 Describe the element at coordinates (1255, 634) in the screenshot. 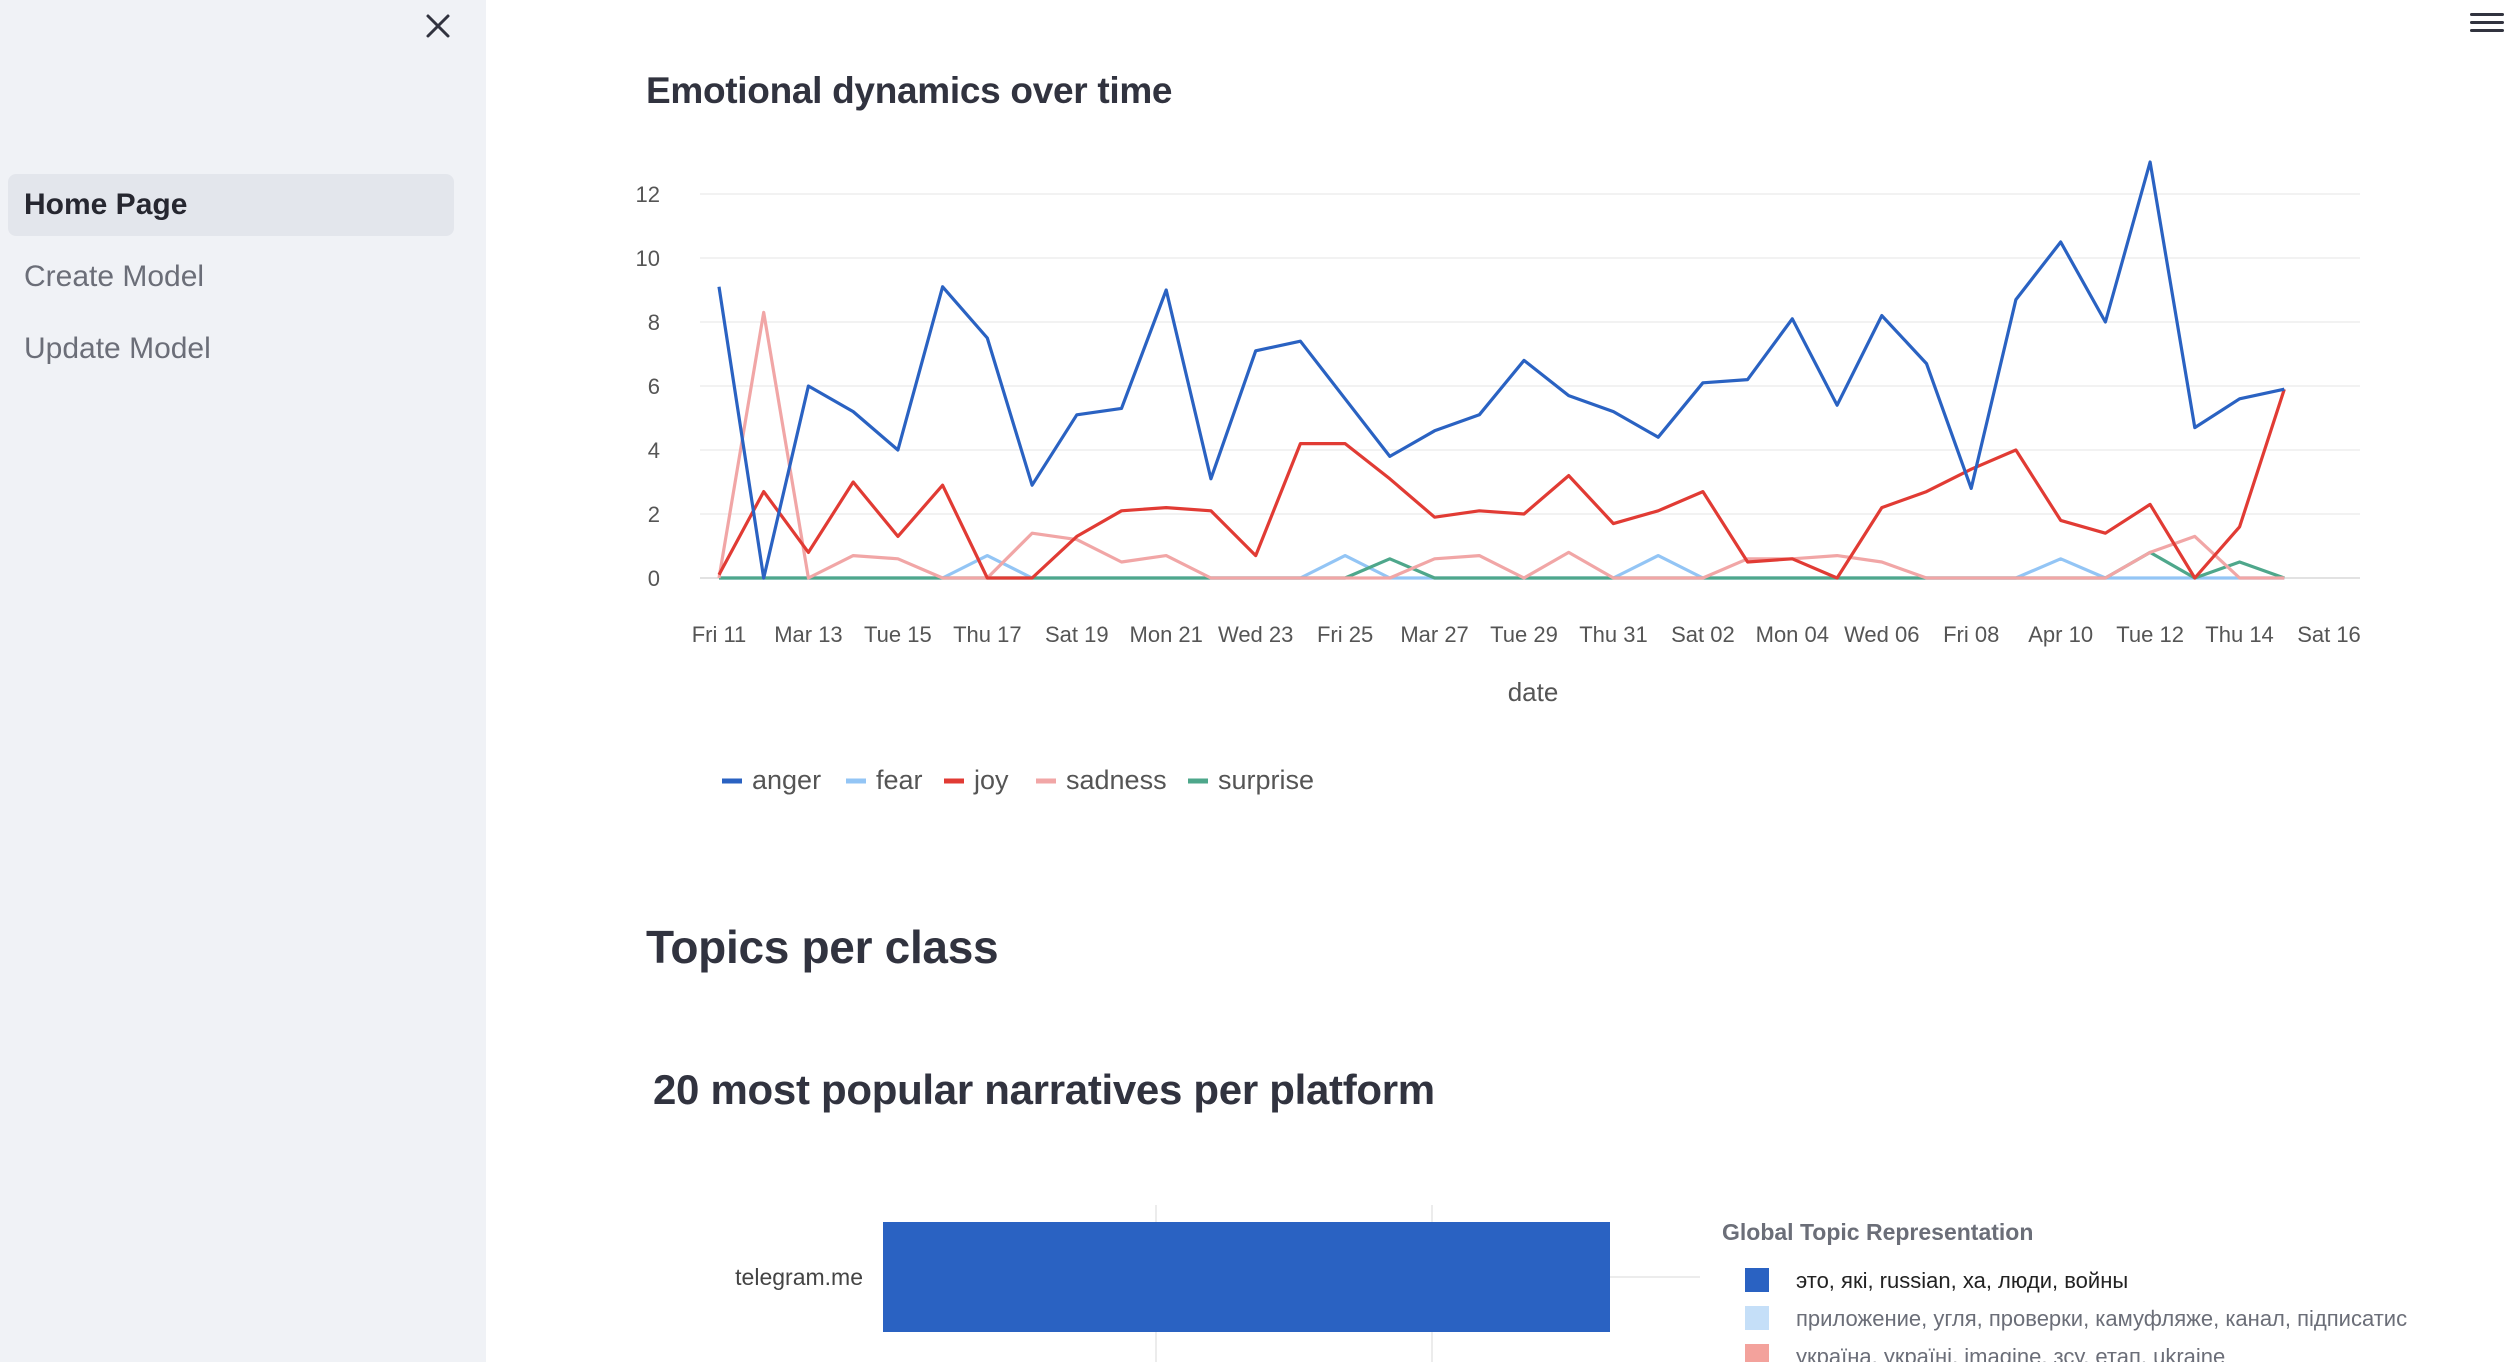

I see `x-tick-label: Wed 23` at that location.